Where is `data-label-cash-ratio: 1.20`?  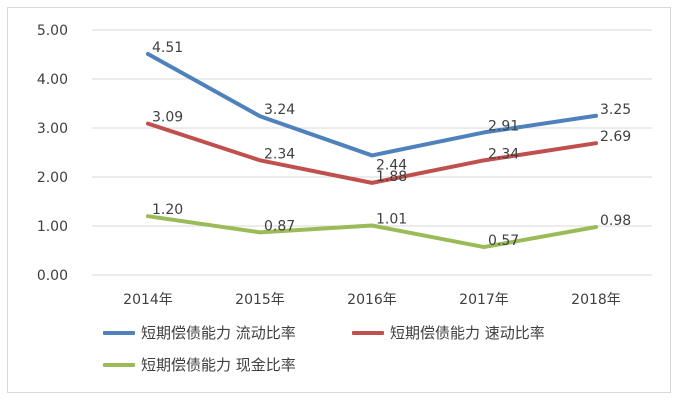 data-label-cash-ratio: 1.20 is located at coordinates (167, 210).